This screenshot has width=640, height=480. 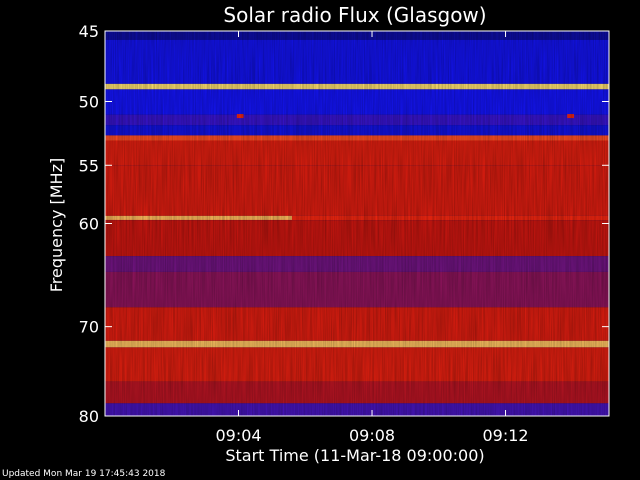 What do you see at coordinates (89, 31) in the screenshot?
I see `y-tick-label: 45` at bounding box center [89, 31].